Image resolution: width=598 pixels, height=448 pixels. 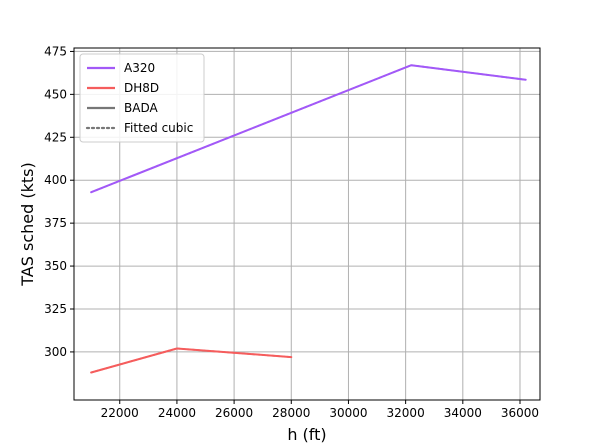 What do you see at coordinates (55, 94) in the screenshot?
I see `y-tick-label: 450` at bounding box center [55, 94].